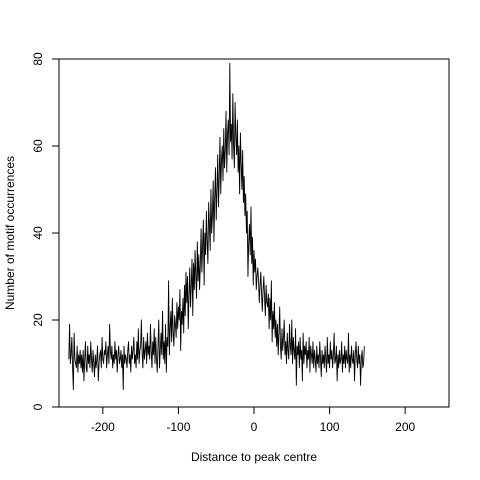 The image size is (480, 480). What do you see at coordinates (10, 233) in the screenshot?
I see `y-axis-label: Number of motif occurrences` at bounding box center [10, 233].